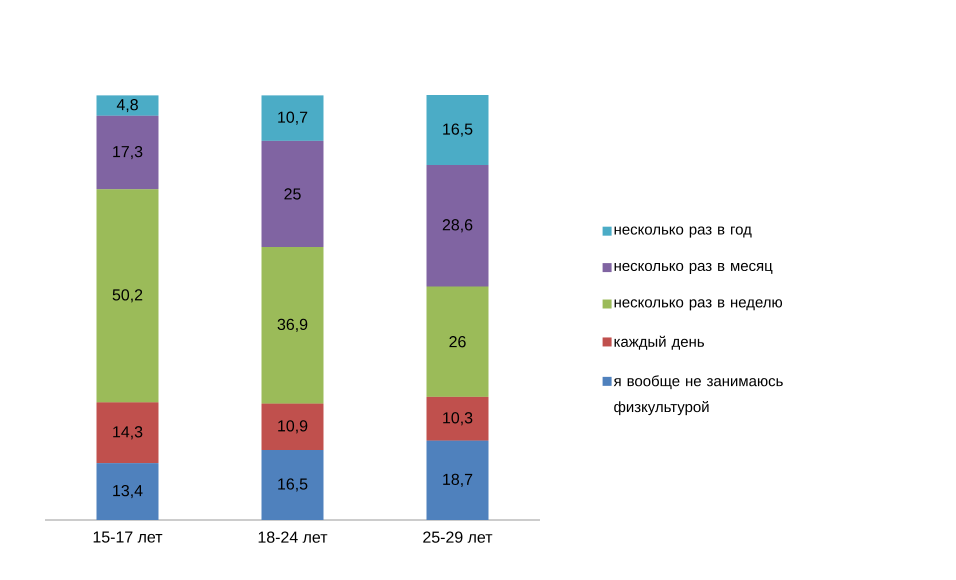  What do you see at coordinates (693, 268) in the screenshot?
I see `legend-label: несколько раз в месяц` at bounding box center [693, 268].